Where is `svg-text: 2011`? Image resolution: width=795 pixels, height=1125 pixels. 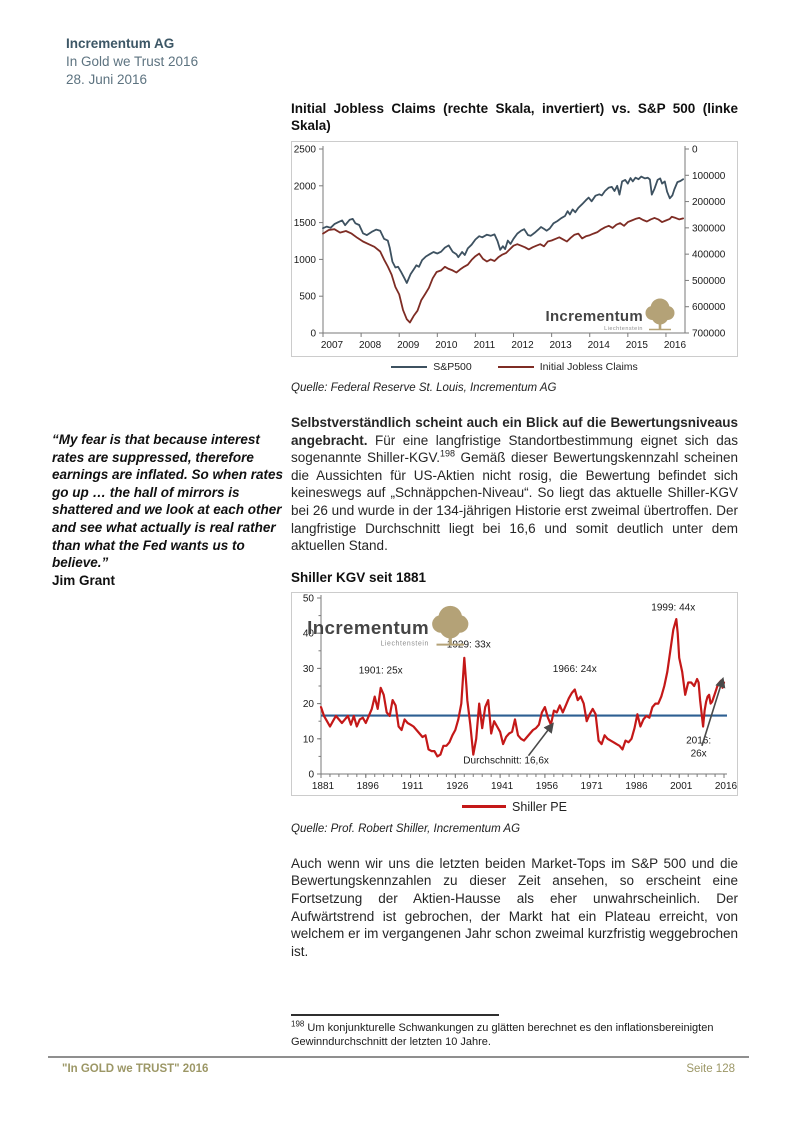
svg-text: 2011 is located at coordinates (485, 345).